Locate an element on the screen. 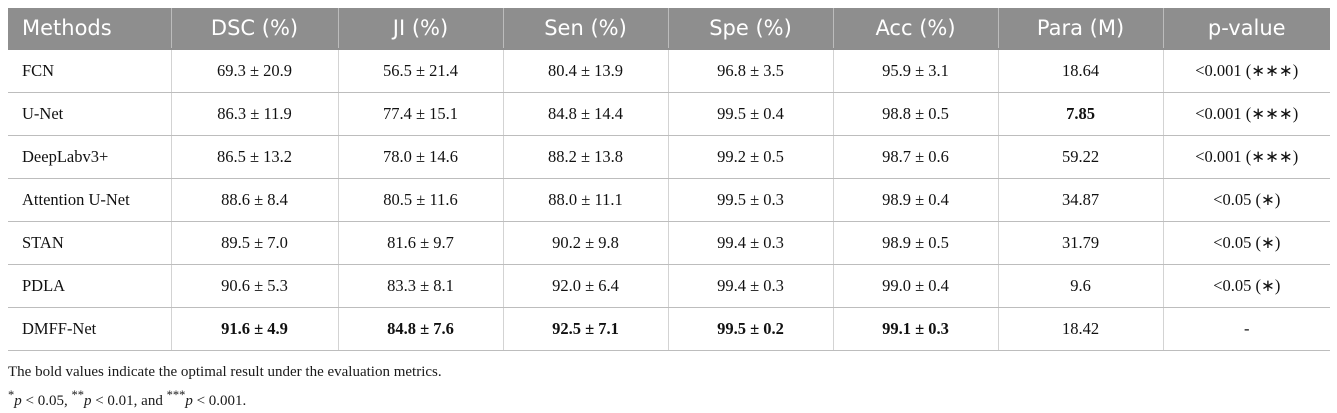 The height and width of the screenshot is (413, 1337). cell-dsc: 88.6 ± 8.4 is located at coordinates (255, 200).